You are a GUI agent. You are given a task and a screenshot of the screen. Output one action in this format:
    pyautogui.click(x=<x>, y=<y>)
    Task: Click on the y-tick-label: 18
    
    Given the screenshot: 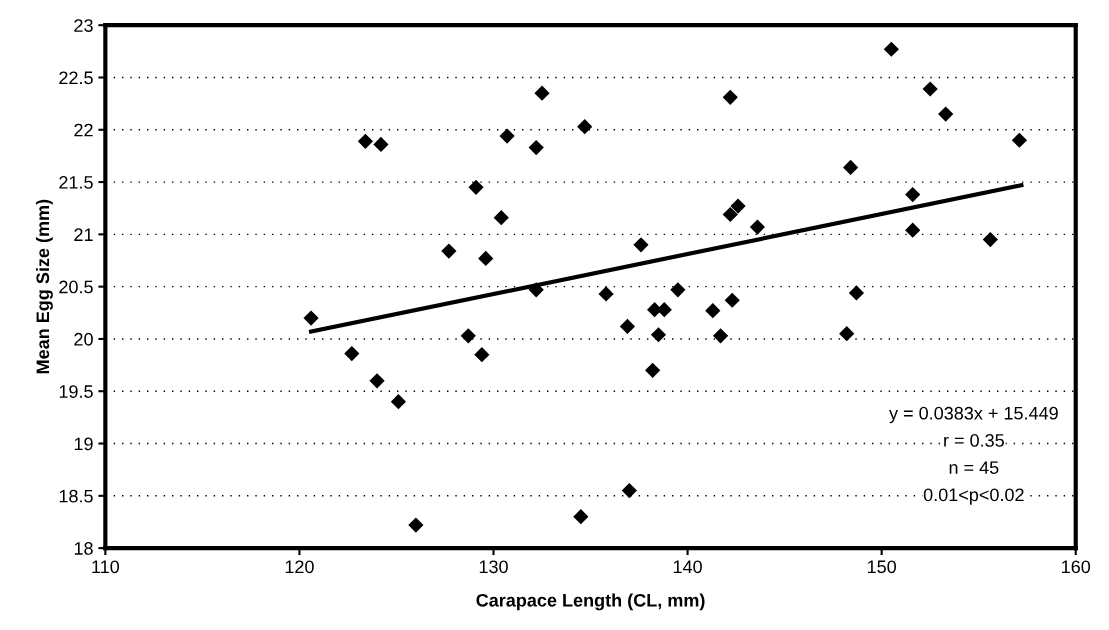 What is the action you would take?
    pyautogui.click(x=83, y=548)
    